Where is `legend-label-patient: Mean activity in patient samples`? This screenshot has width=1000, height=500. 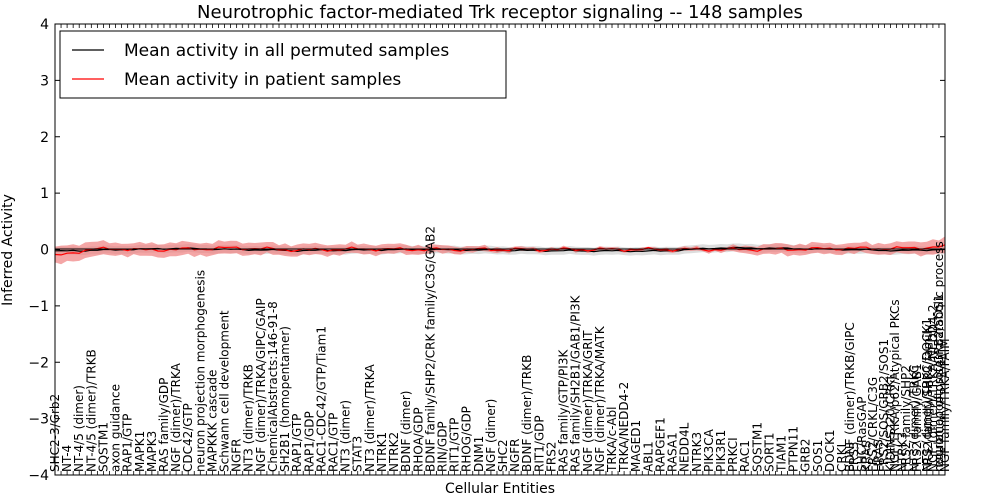
legend-label-patient: Mean activity in patient samples is located at coordinates (262, 80).